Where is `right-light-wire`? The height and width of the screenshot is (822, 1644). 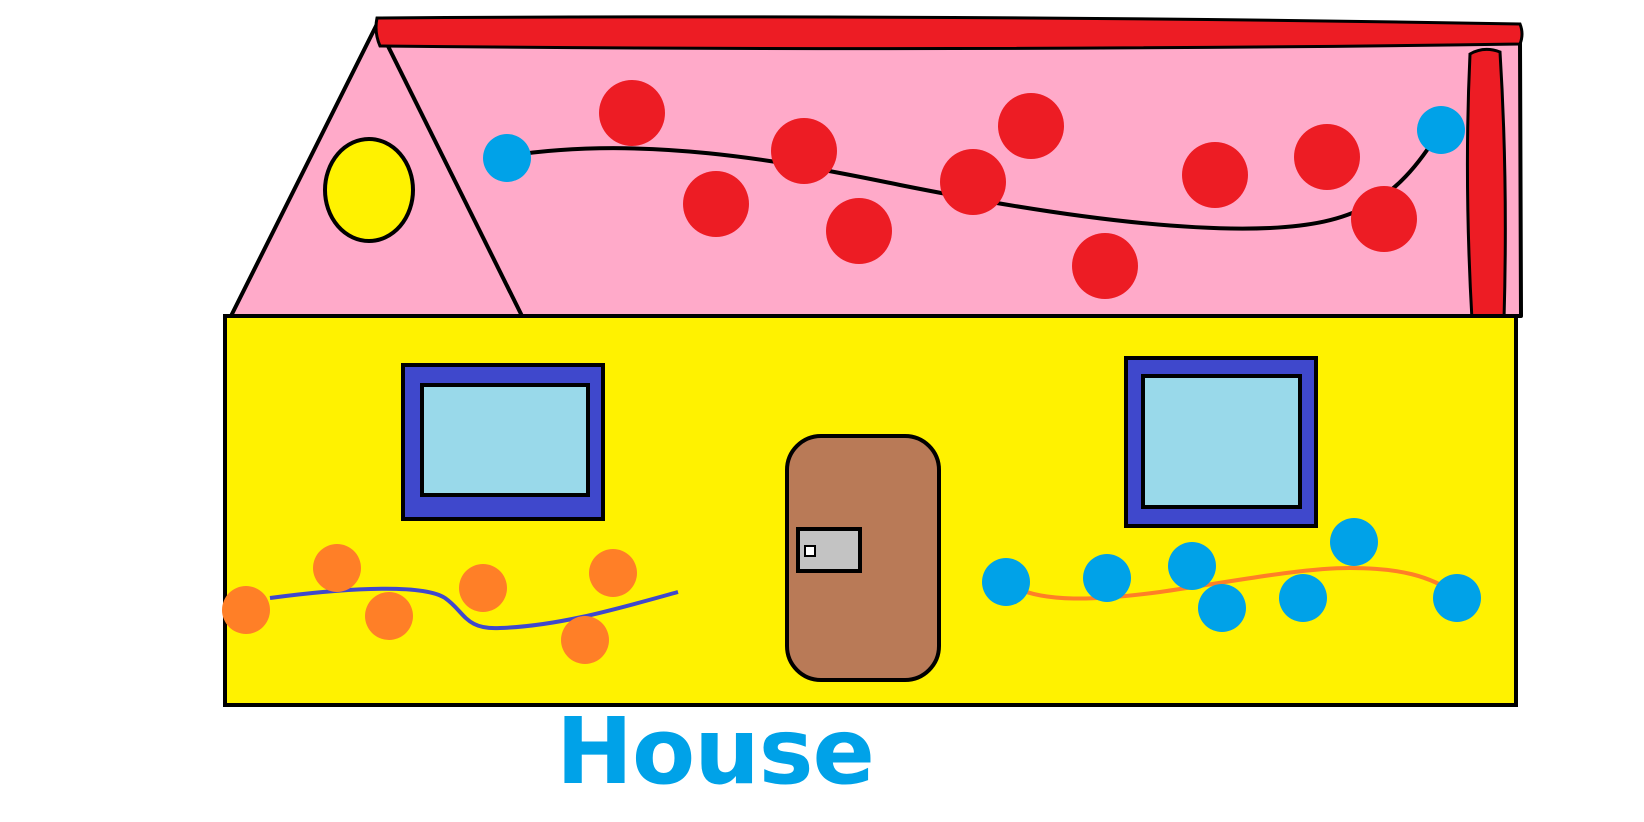
right-light-wire is located at coordinates (1232, 583).